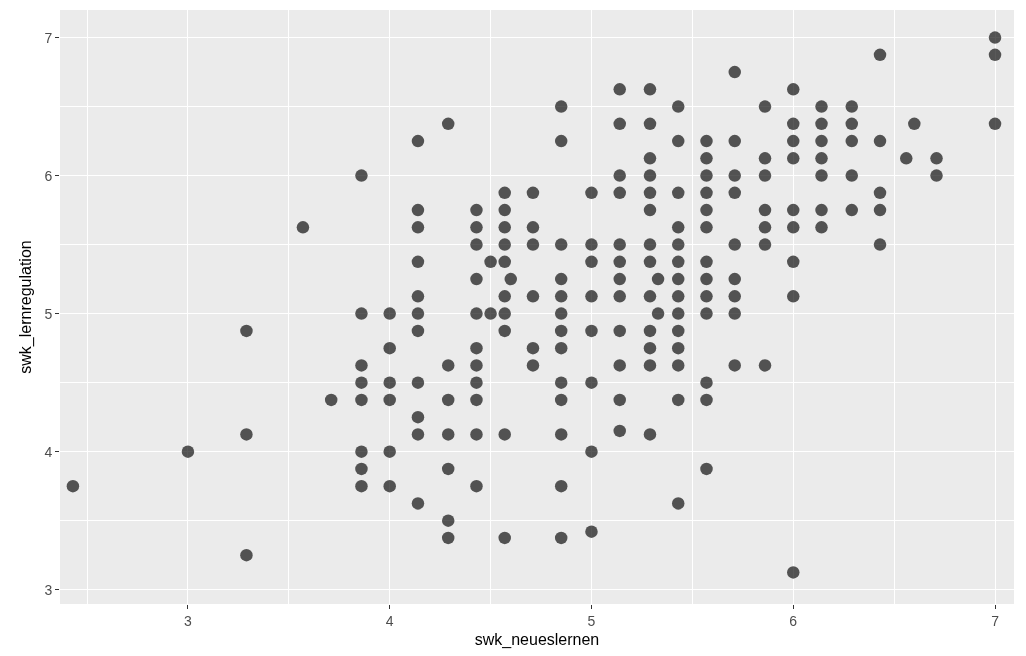  What do you see at coordinates (793, 620) in the screenshot?
I see `x-tick-label: 6` at bounding box center [793, 620].